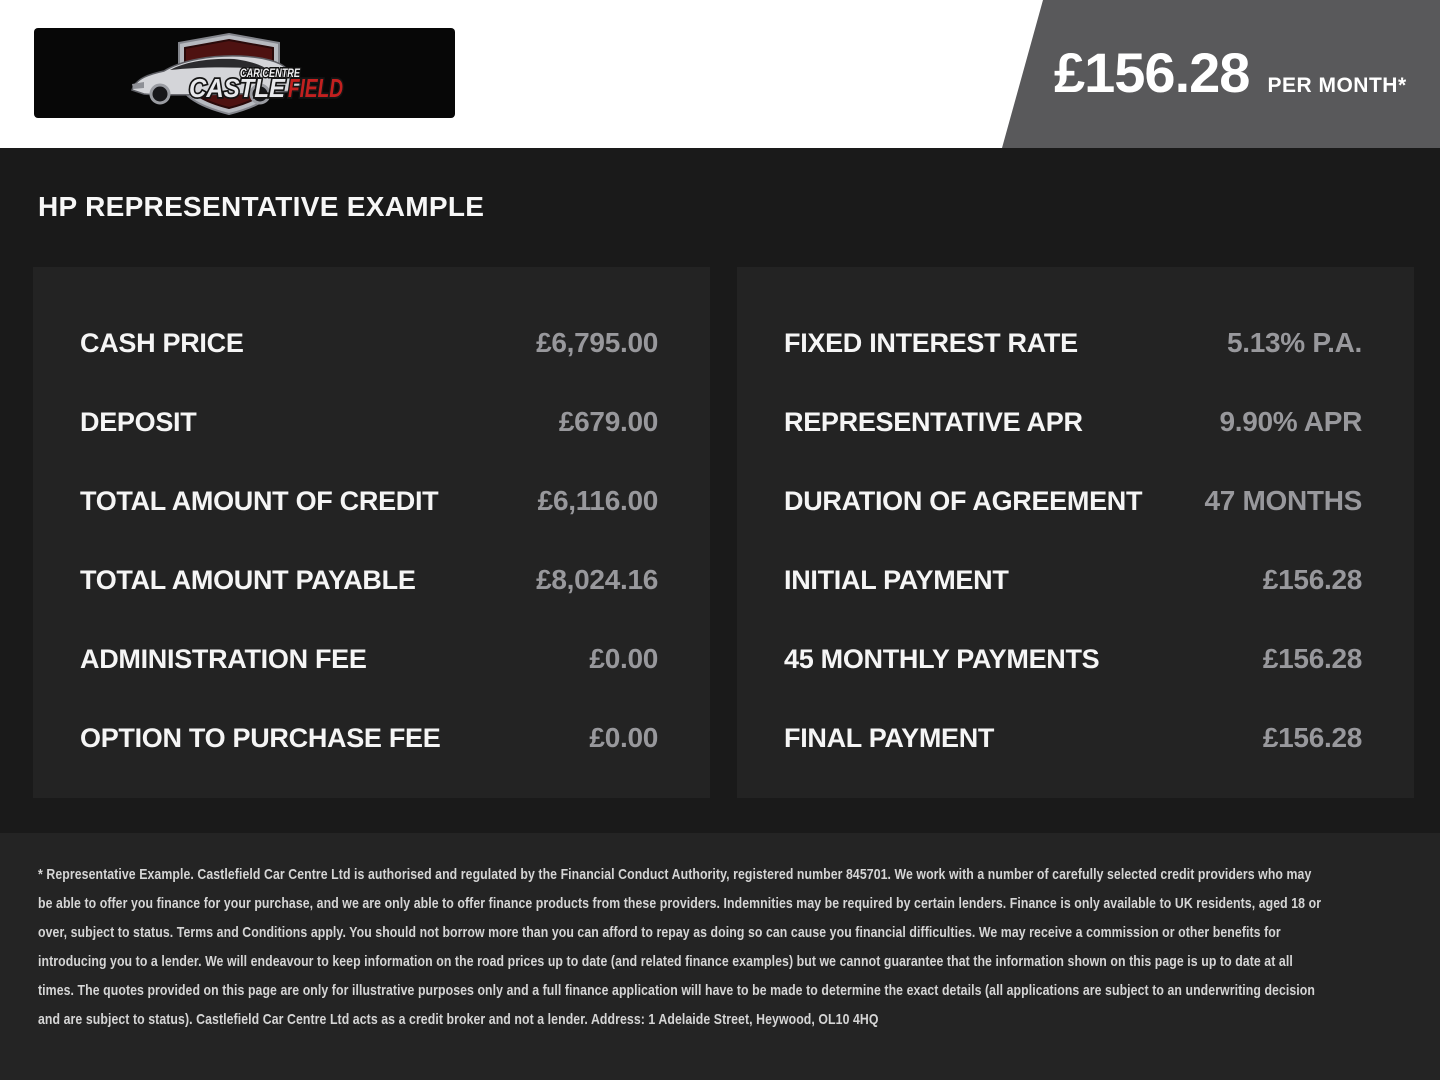 The width and height of the screenshot is (1440, 1080). What do you see at coordinates (223, 659) in the screenshot?
I see `finance-row-label: ADMINISTRATION FEE` at bounding box center [223, 659].